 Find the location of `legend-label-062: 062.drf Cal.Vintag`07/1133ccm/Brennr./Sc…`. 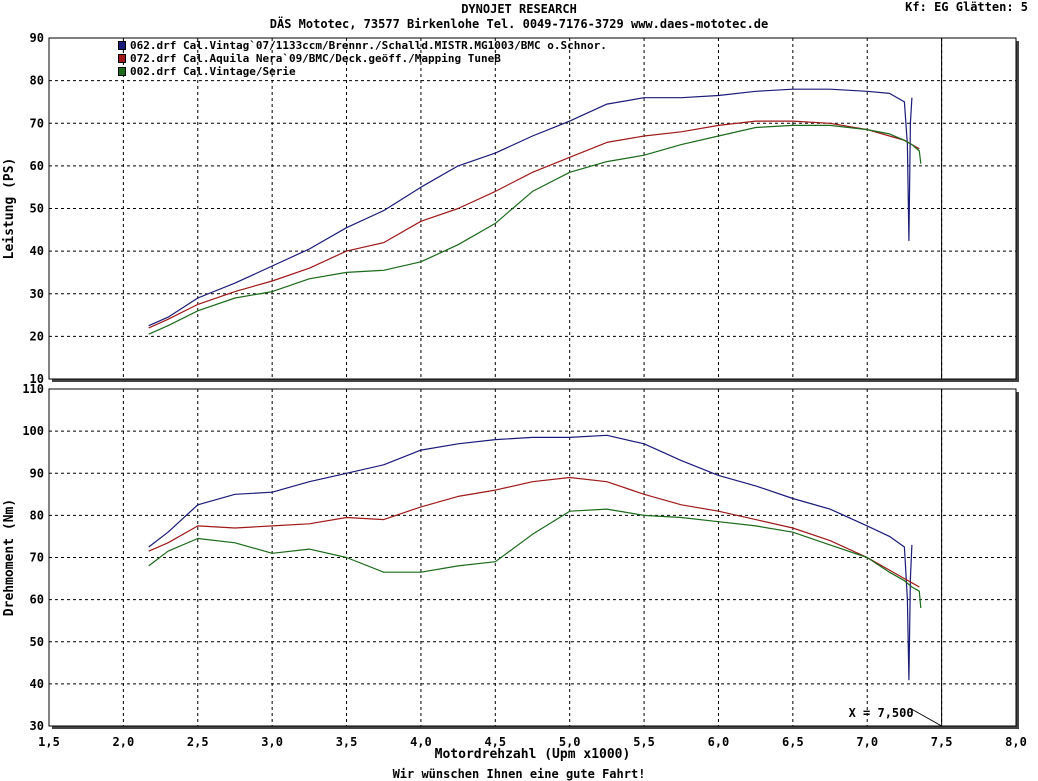

legend-label-062: 062.drf Cal.Vintag`07/1133ccm/Brennr./Sc… is located at coordinates (368, 45).